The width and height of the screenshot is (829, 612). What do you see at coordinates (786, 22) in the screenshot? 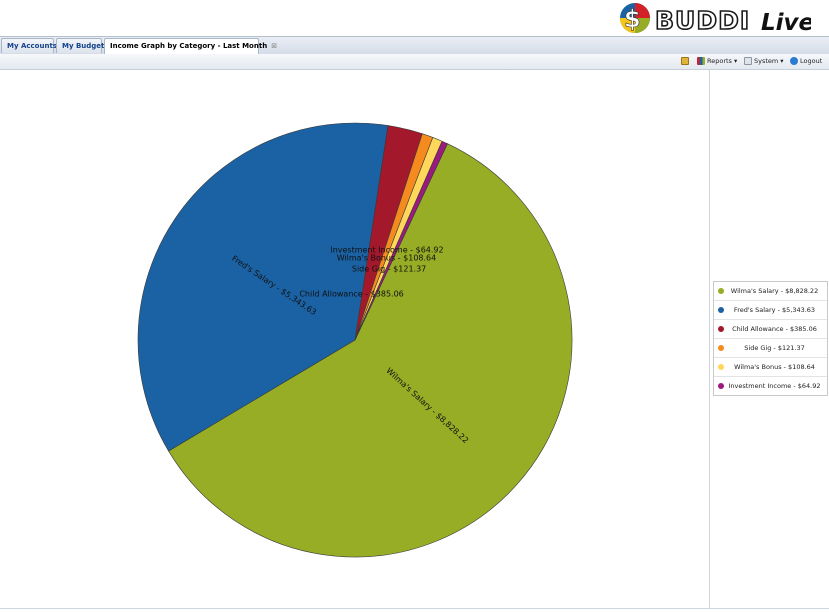
I see `logo-suffix: Live` at bounding box center [786, 22].